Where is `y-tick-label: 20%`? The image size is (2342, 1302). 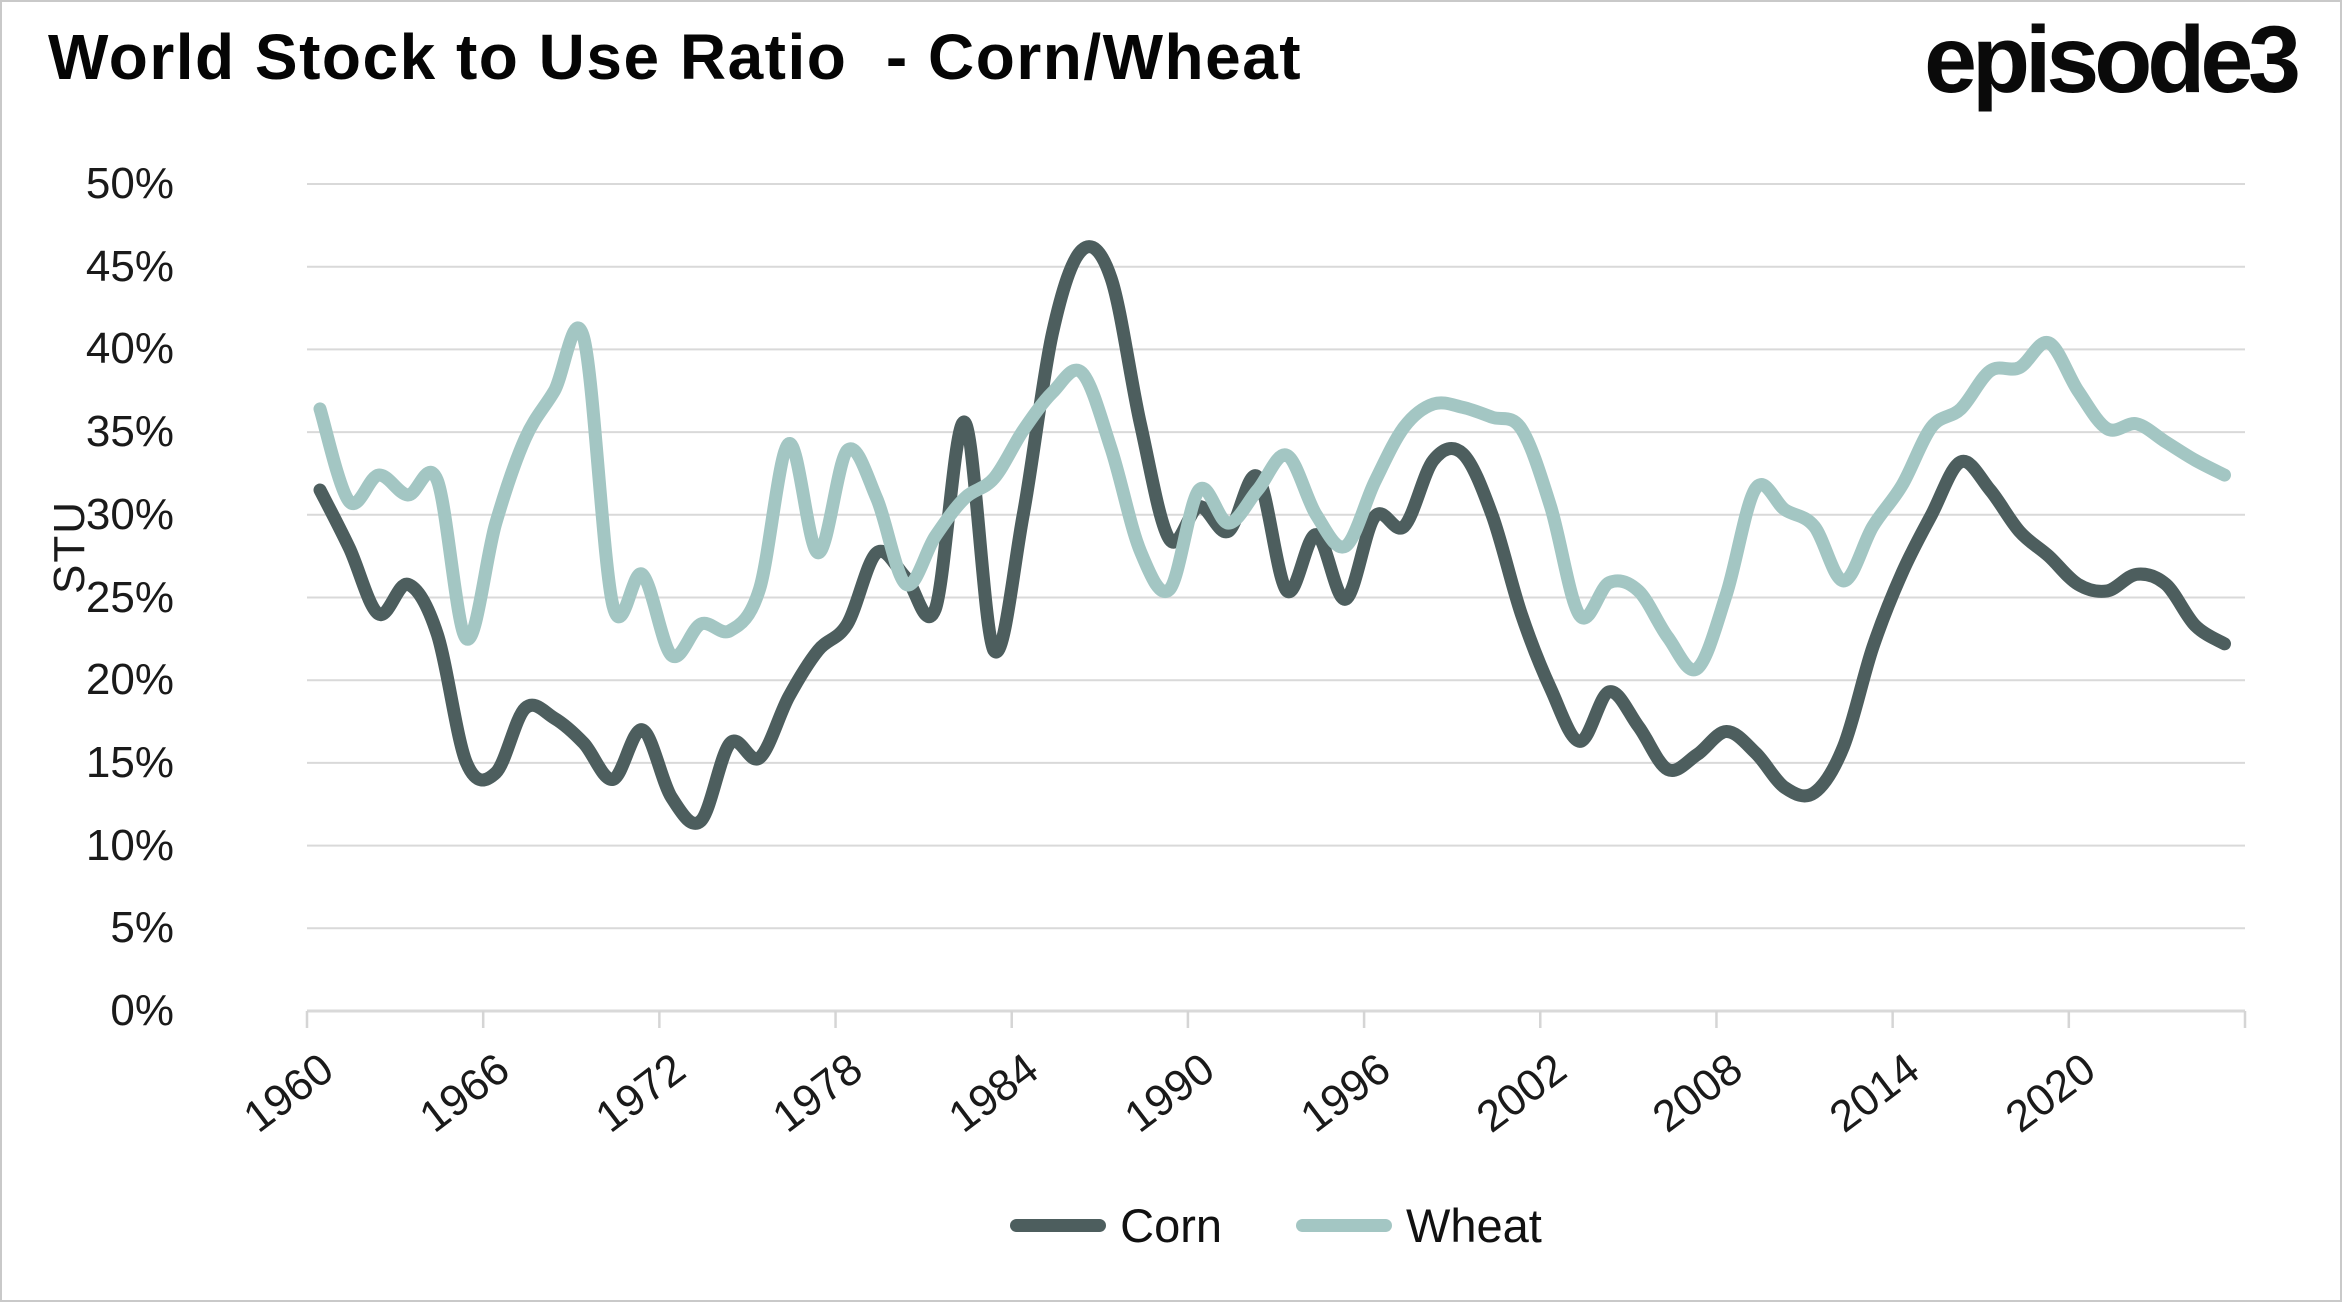
y-tick-label: 20% is located at coordinates (129, 680).